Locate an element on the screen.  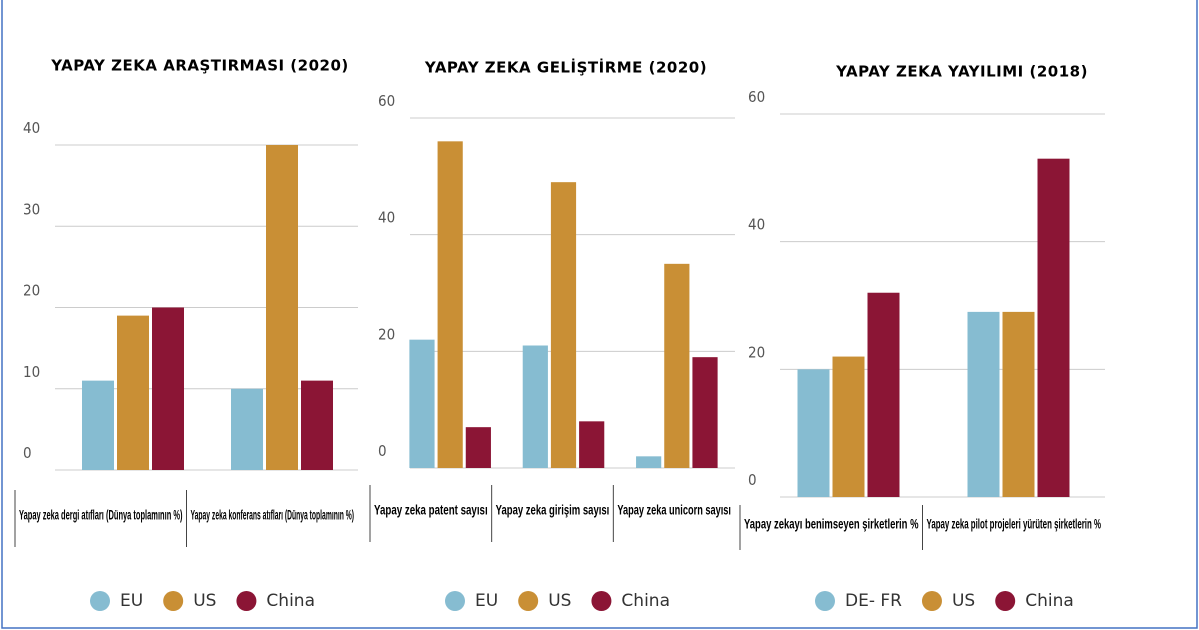
legend-label: DE- FR is located at coordinates (873, 601).